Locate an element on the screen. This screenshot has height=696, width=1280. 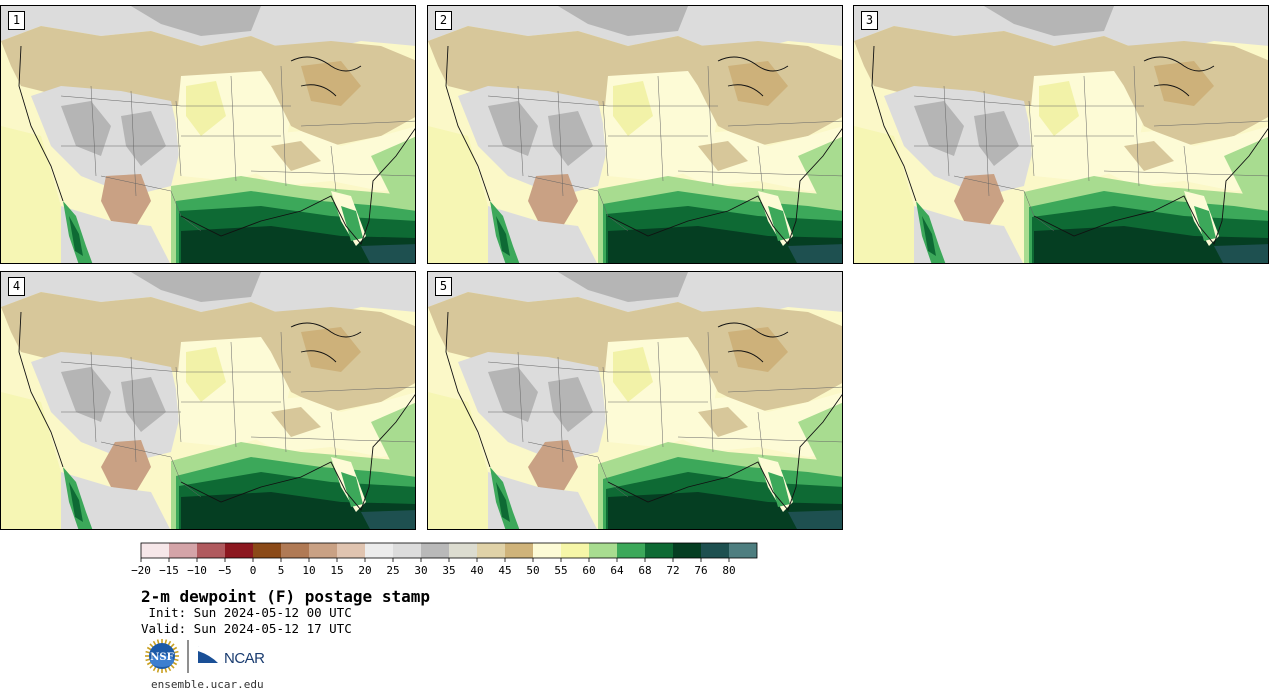
colorbar-tick-label: 55 is located at coordinates (560, 570).